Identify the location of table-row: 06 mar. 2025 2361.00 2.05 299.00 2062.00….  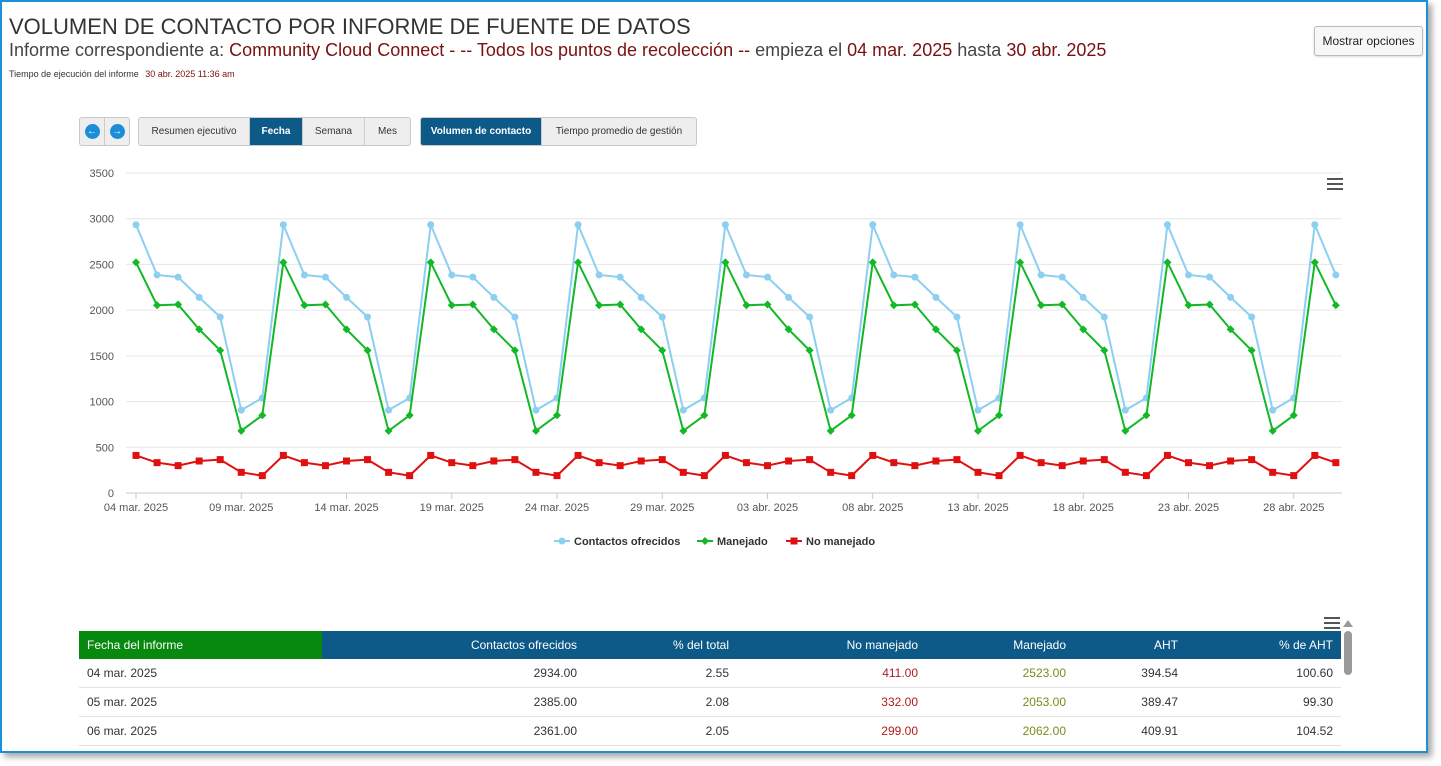
(710, 731).